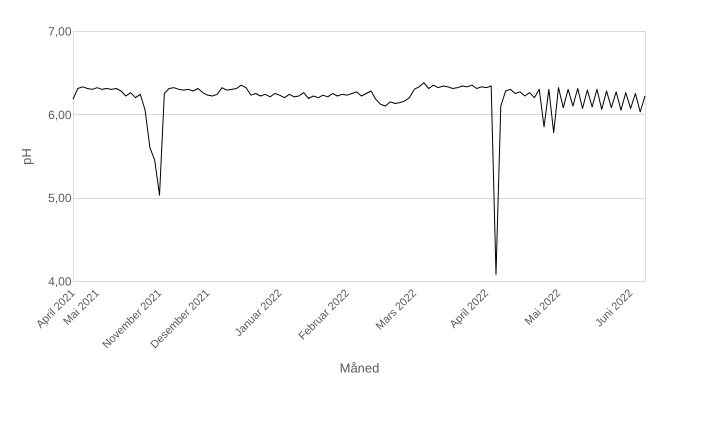 The image size is (720, 443). What do you see at coordinates (60, 281) in the screenshot?
I see `y-tick-label: 4,00` at bounding box center [60, 281].